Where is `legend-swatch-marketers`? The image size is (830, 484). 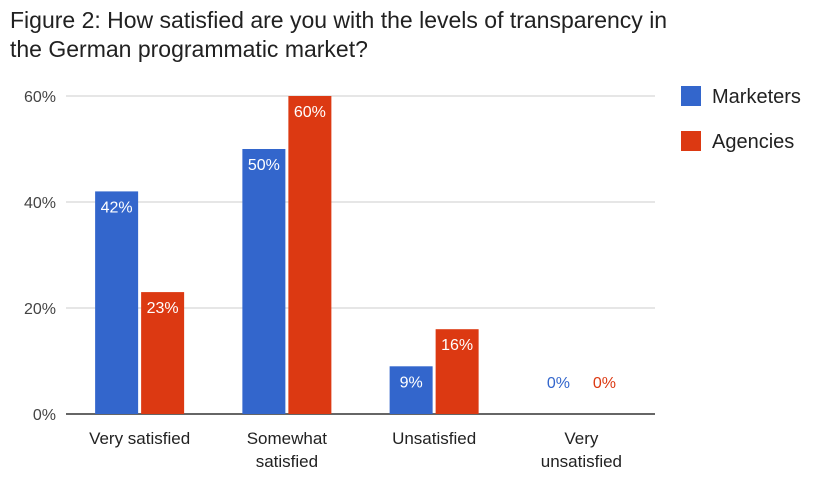 legend-swatch-marketers is located at coordinates (691, 96).